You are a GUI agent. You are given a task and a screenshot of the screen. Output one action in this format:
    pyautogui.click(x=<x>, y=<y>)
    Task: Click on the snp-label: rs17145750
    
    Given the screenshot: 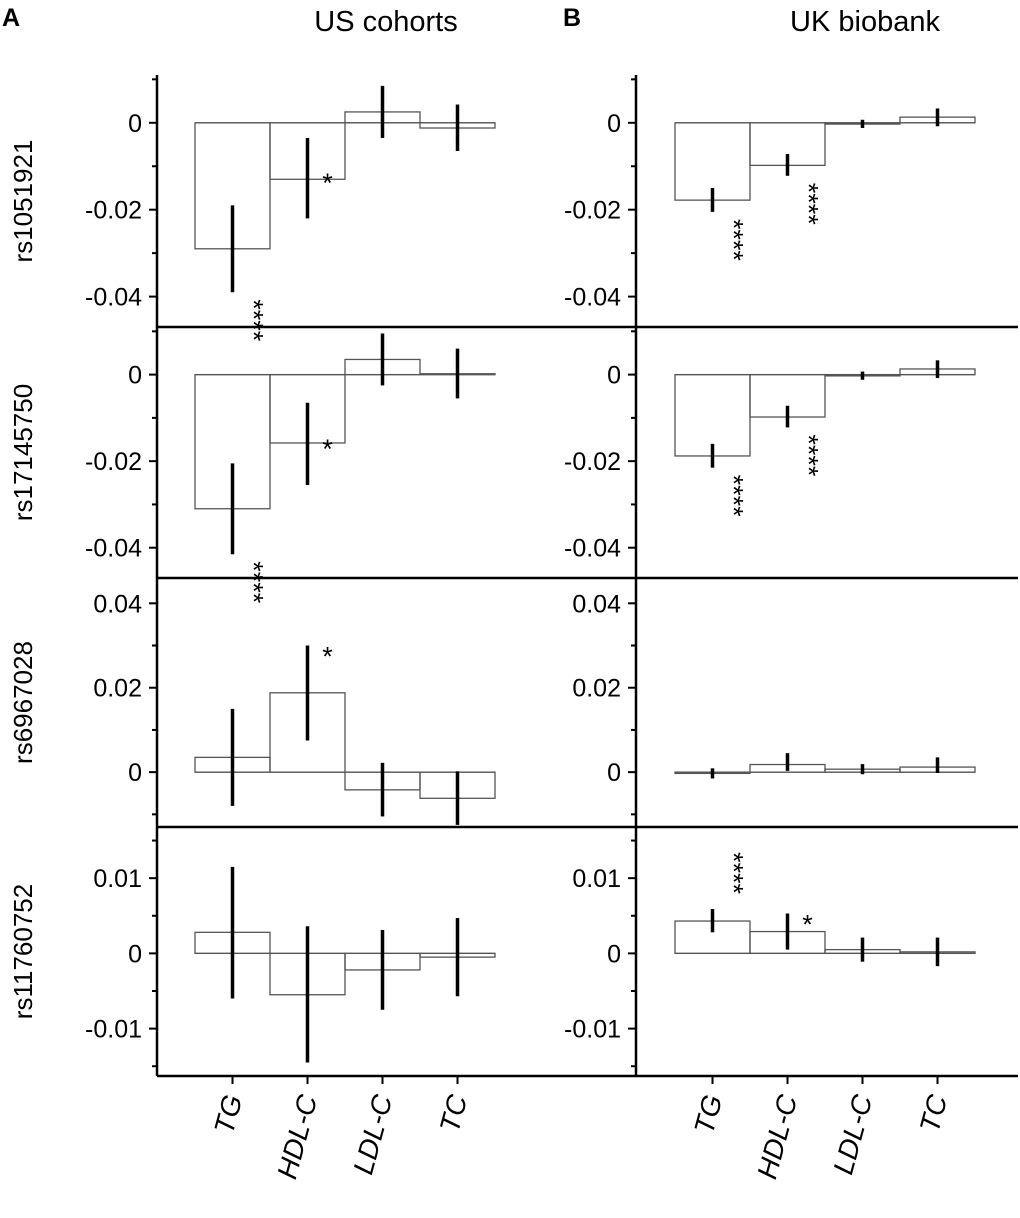 What is the action you would take?
    pyautogui.click(x=23, y=452)
    